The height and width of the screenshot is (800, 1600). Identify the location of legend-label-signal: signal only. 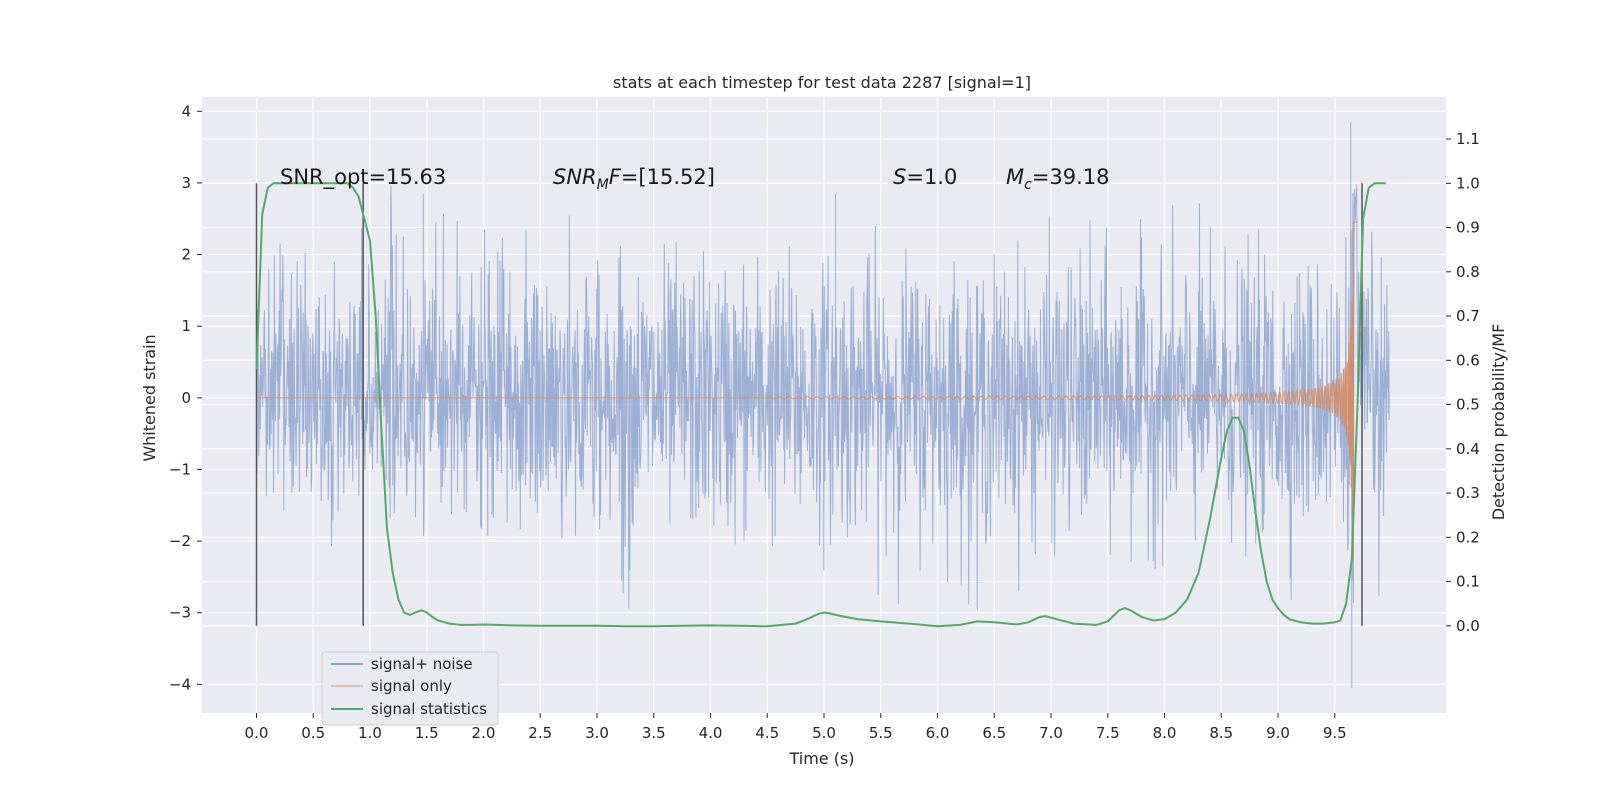
(411, 686).